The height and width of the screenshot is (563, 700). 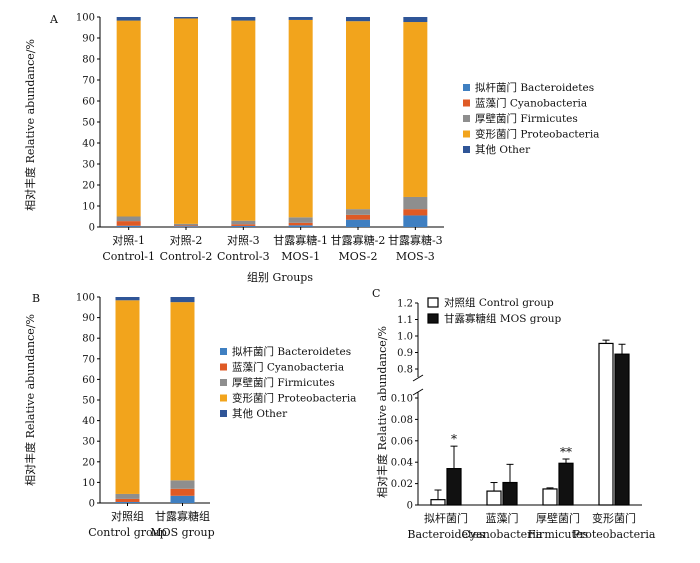 I want to click on x-tick-label-cn: 厚壁菌门, so click(x=558, y=518).